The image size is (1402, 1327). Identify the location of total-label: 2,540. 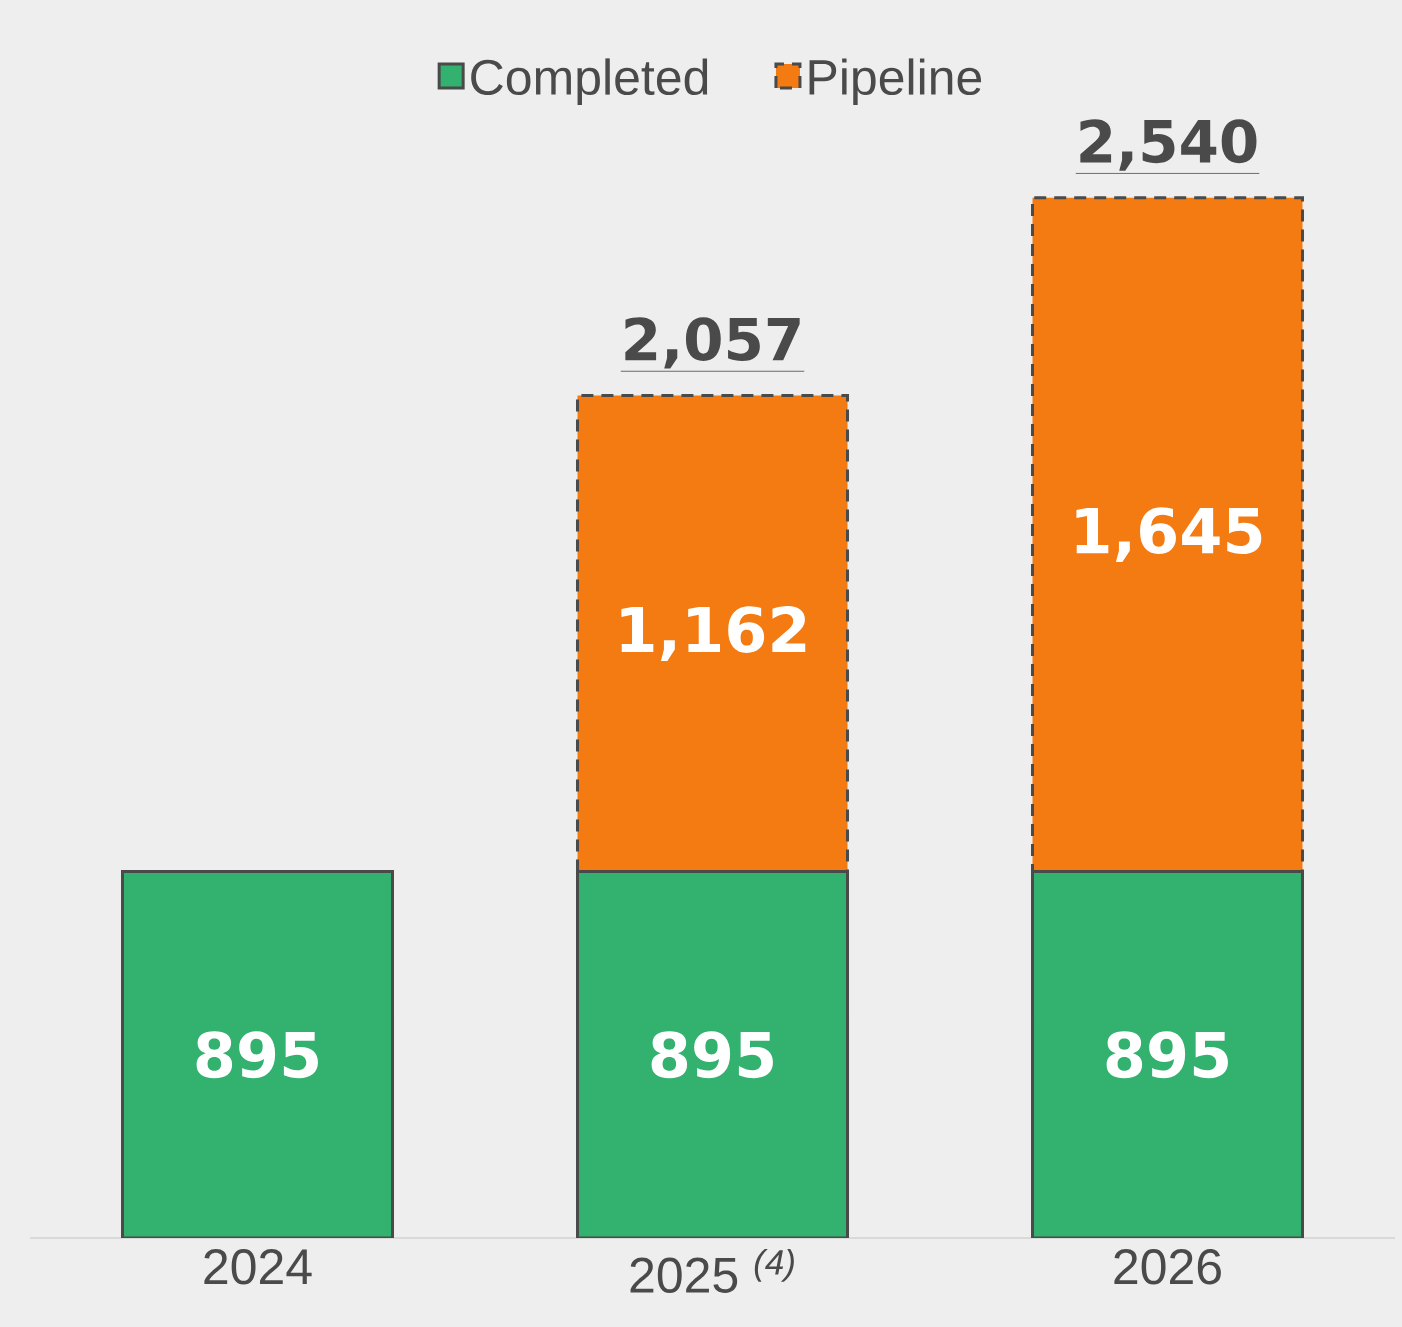
(1168, 145).